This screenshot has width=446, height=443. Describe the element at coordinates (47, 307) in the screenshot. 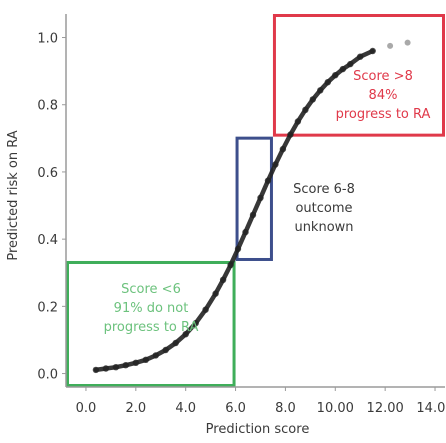

I see `y-tick-label: 0.2` at that location.